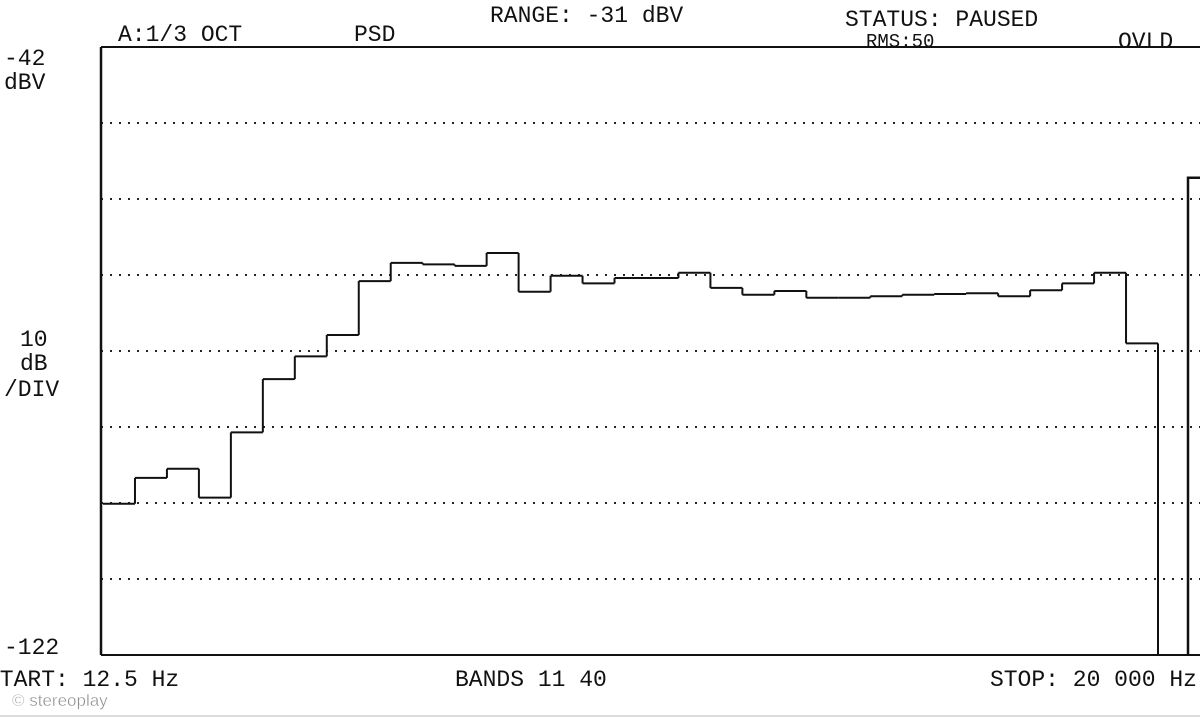 The image size is (1200, 720). Describe the element at coordinates (180, 35) in the screenshot. I see `mode-label: A:1/3 OCT` at that location.